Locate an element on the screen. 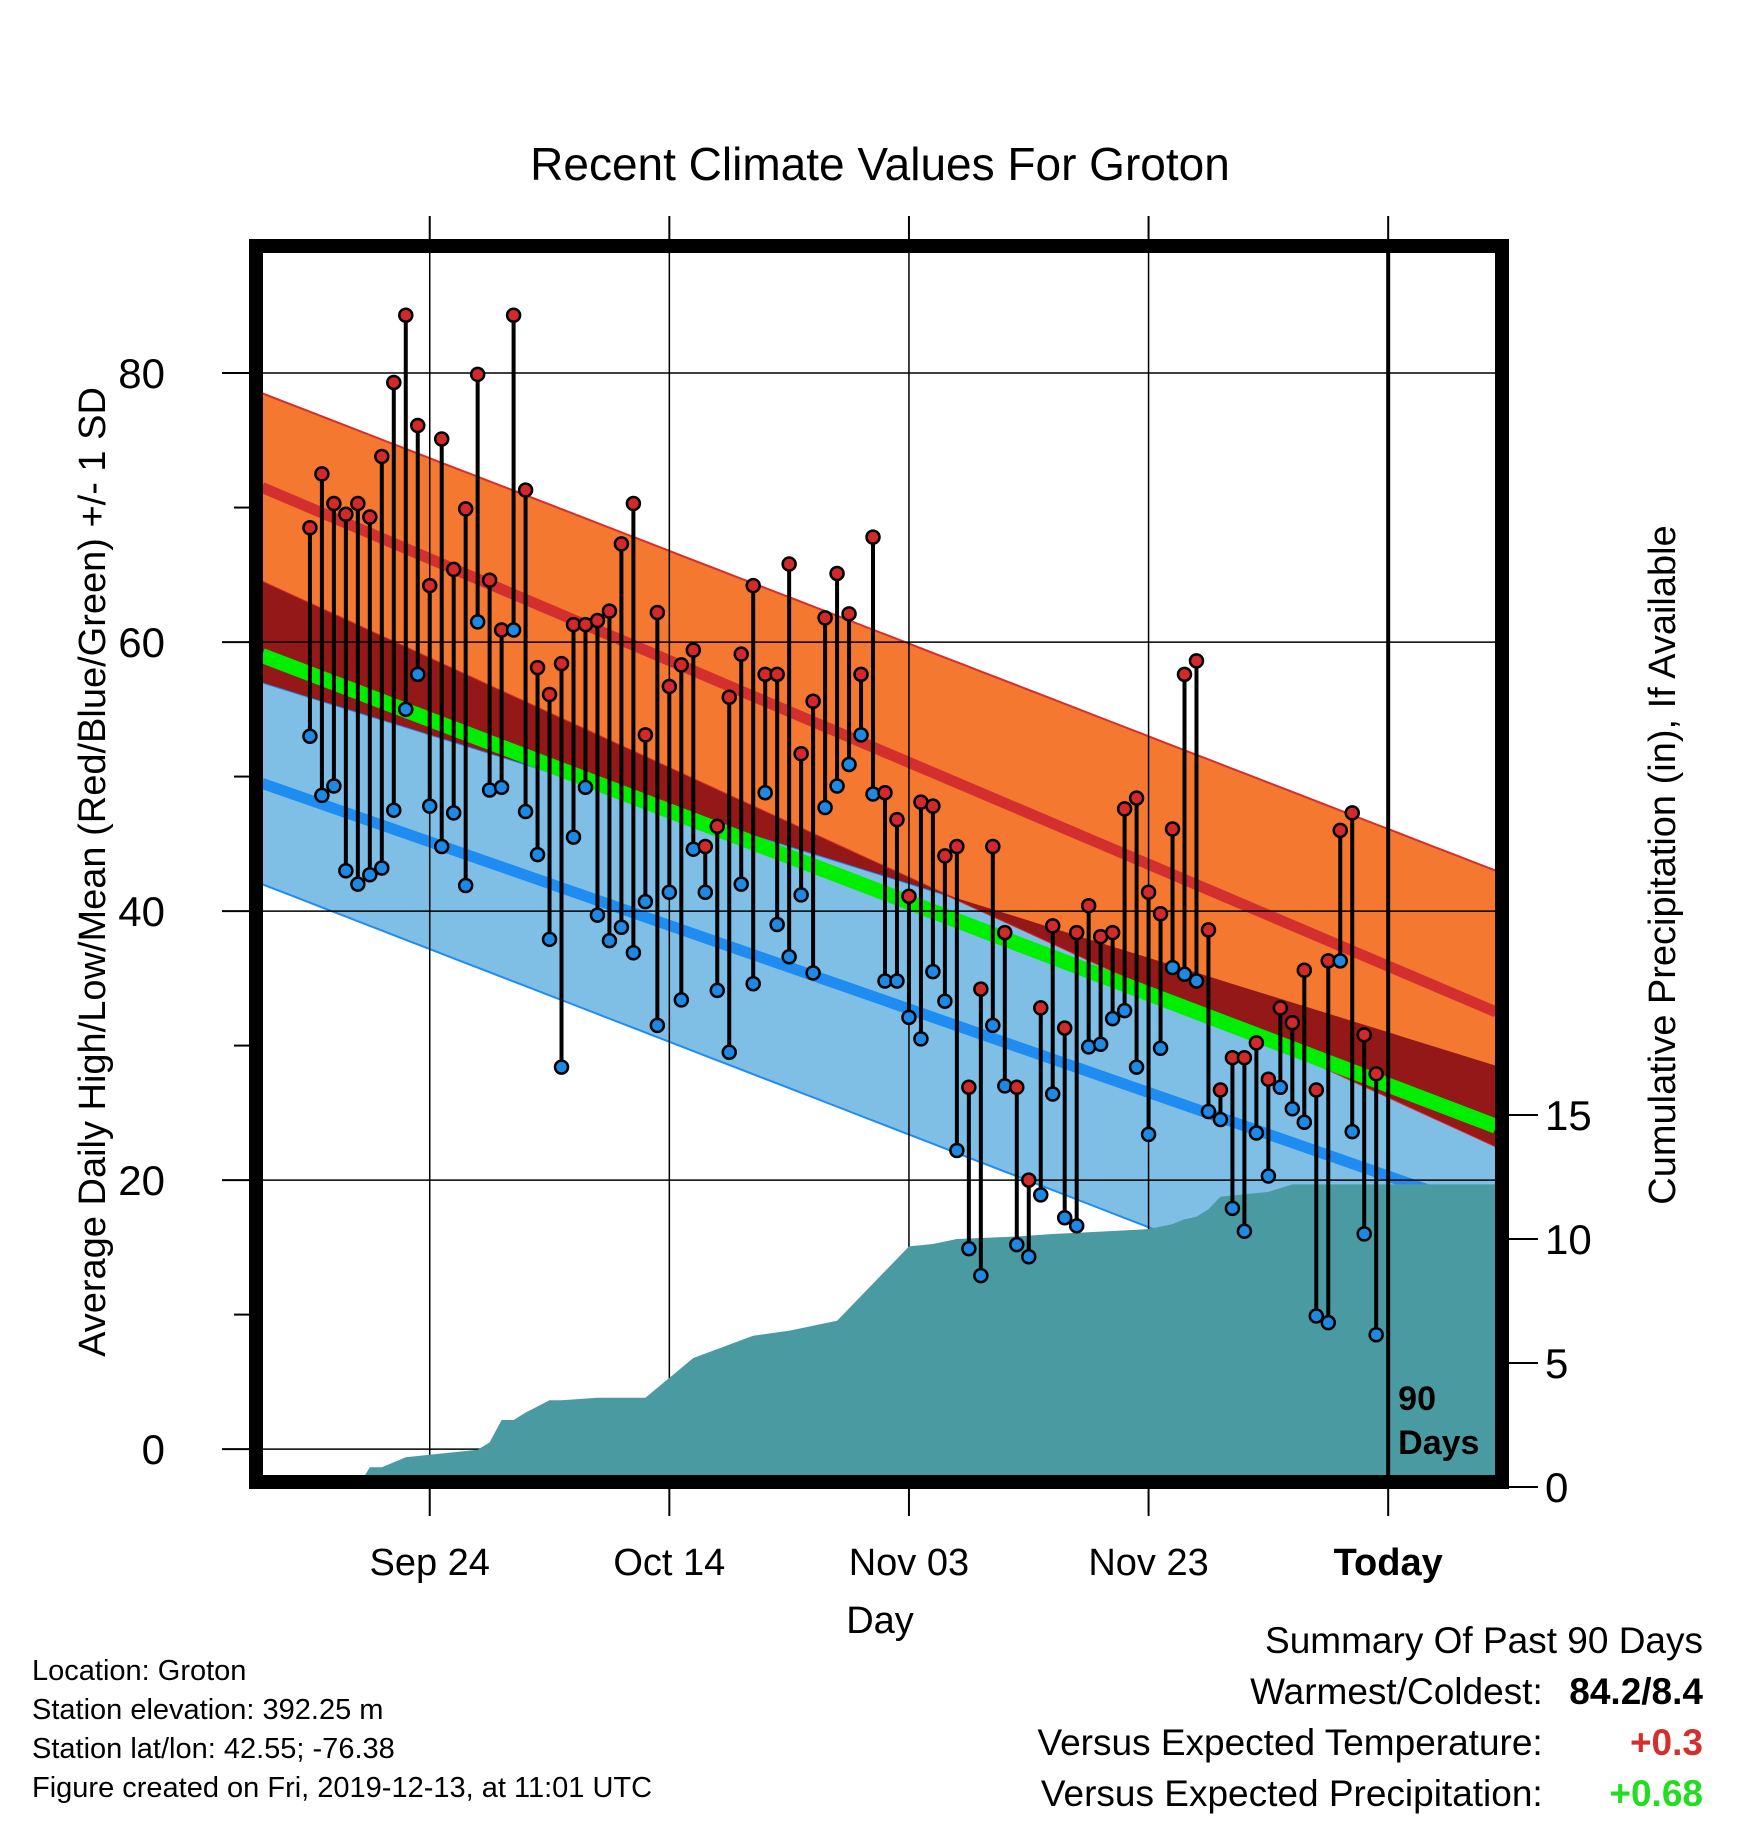 The image size is (1748, 1828). temp-label: Versus Expected Temperature: is located at coordinates (1290, 1742).